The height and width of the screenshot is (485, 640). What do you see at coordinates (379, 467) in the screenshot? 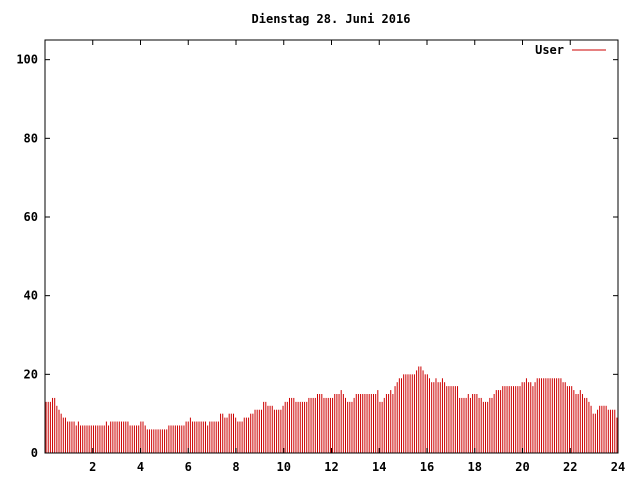
I see `x-tick-label: 14` at bounding box center [379, 467].